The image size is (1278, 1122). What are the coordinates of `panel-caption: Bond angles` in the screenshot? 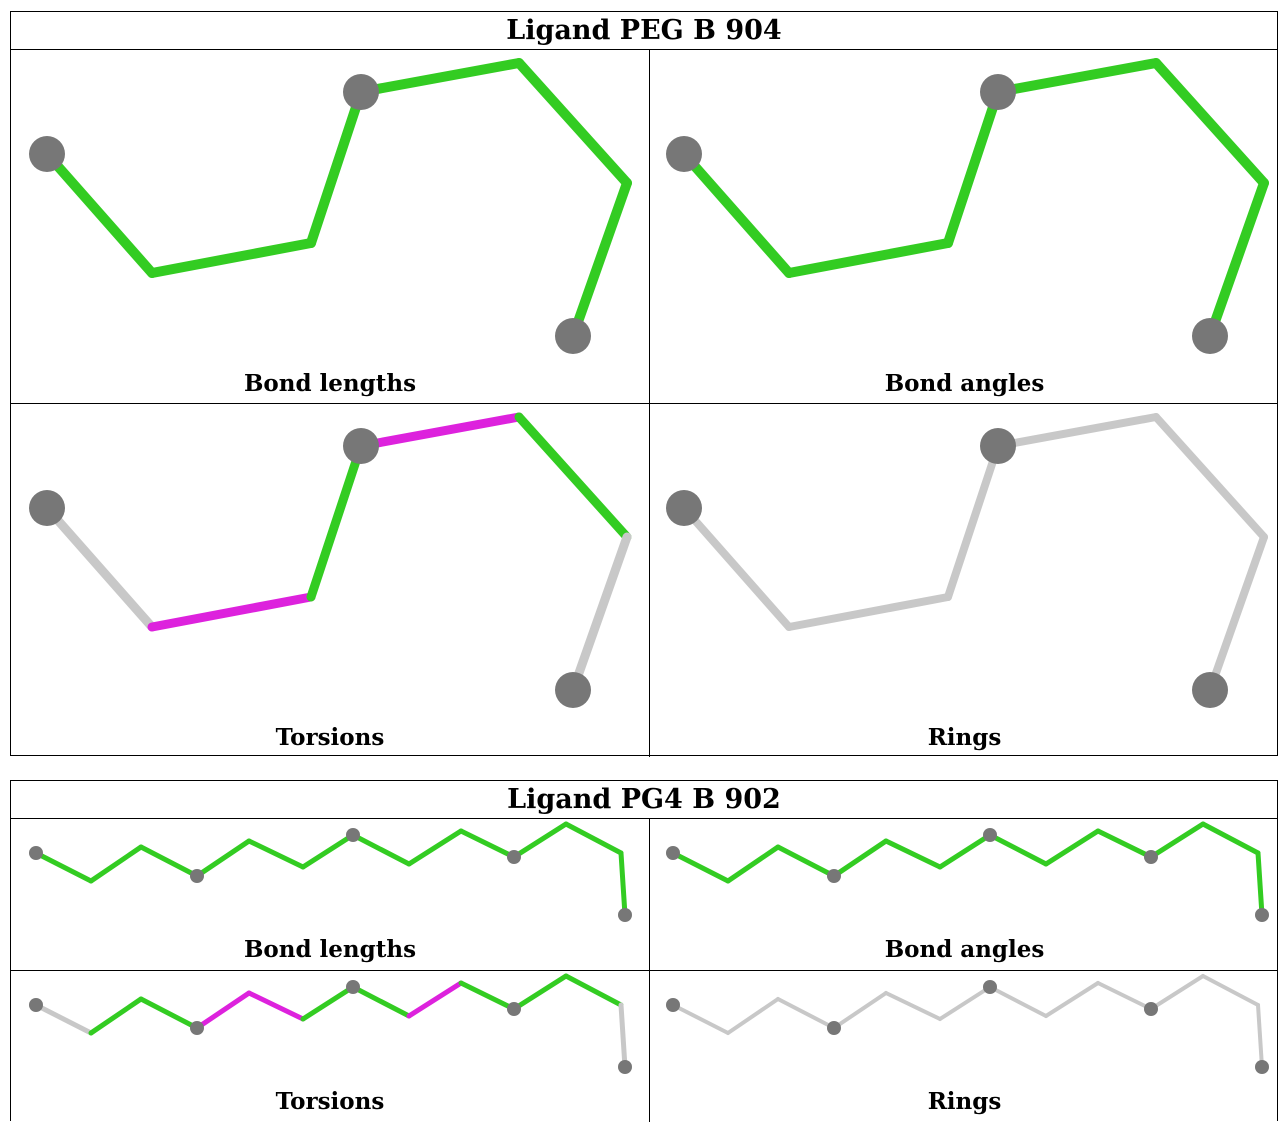 It's located at (964, 949).